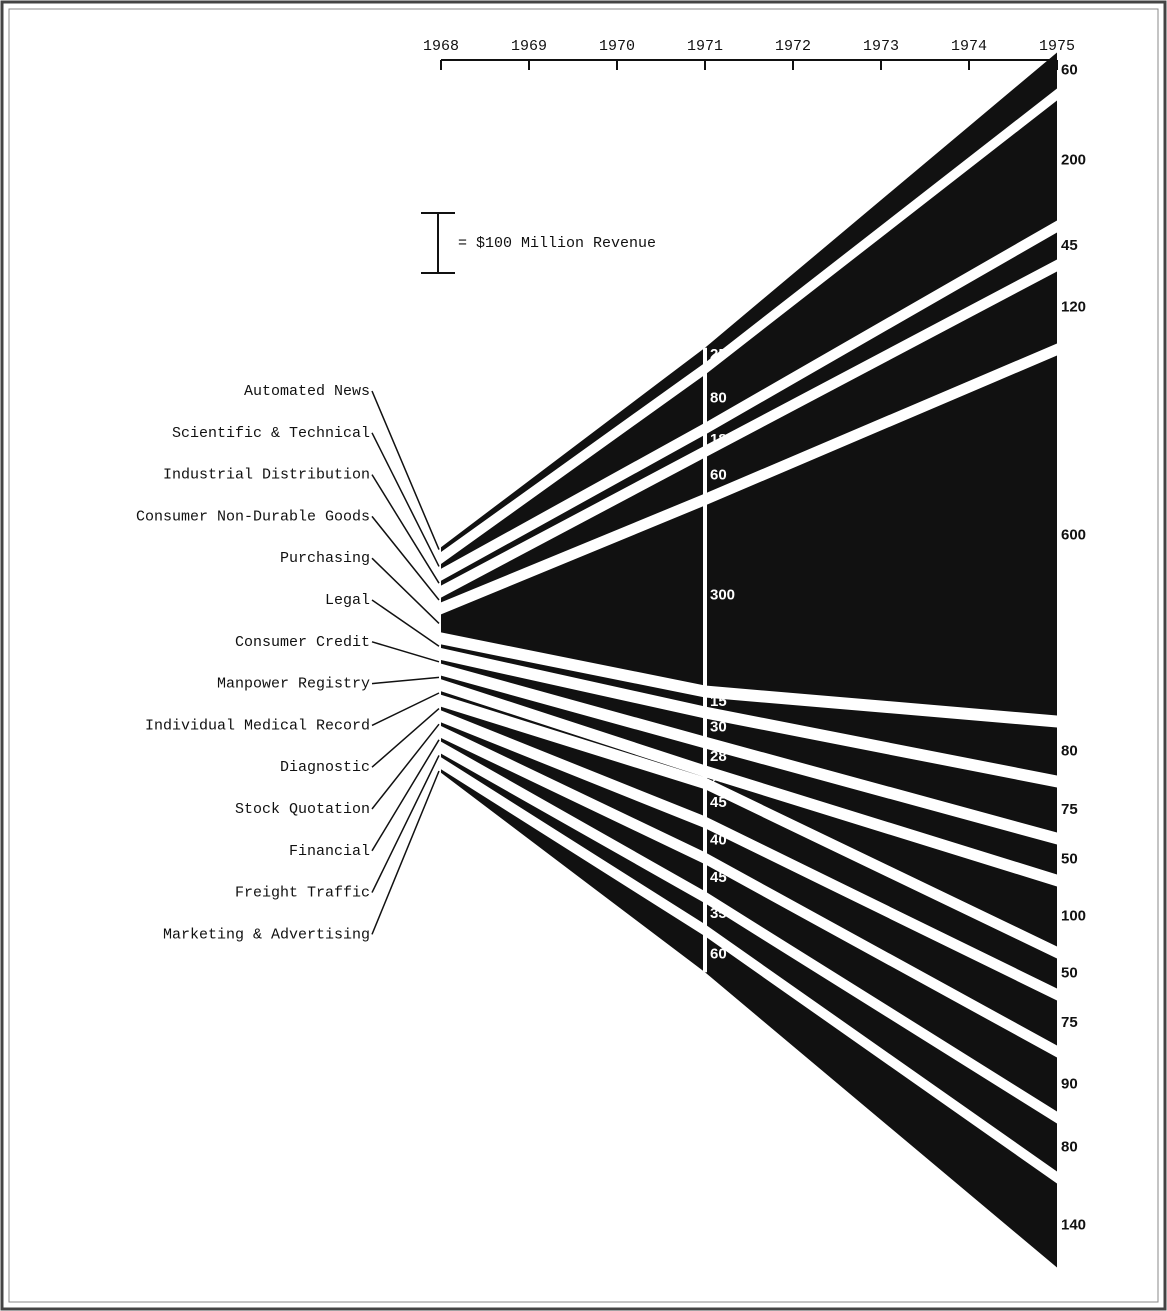 The width and height of the screenshot is (1167, 1311). What do you see at coordinates (307, 391) in the screenshot?
I see `category-label: Automated News` at bounding box center [307, 391].